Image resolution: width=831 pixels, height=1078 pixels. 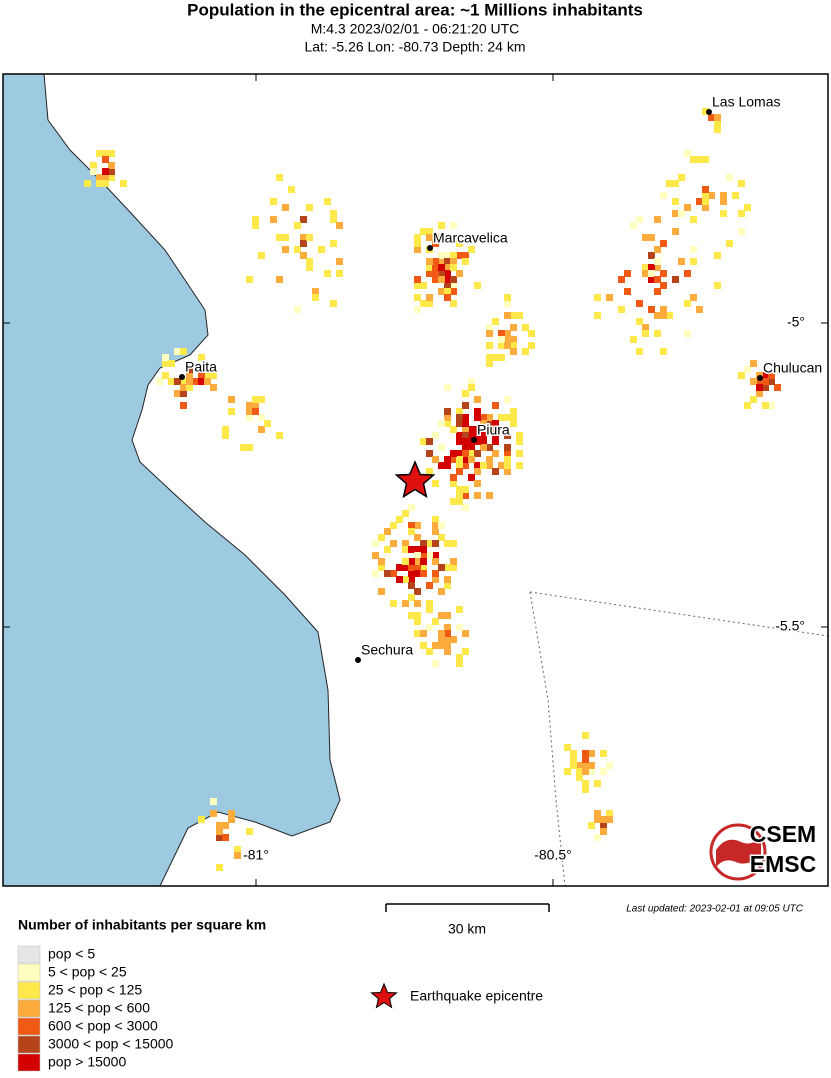 I want to click on legend-label: pop > 15000, so click(x=87, y=1062).